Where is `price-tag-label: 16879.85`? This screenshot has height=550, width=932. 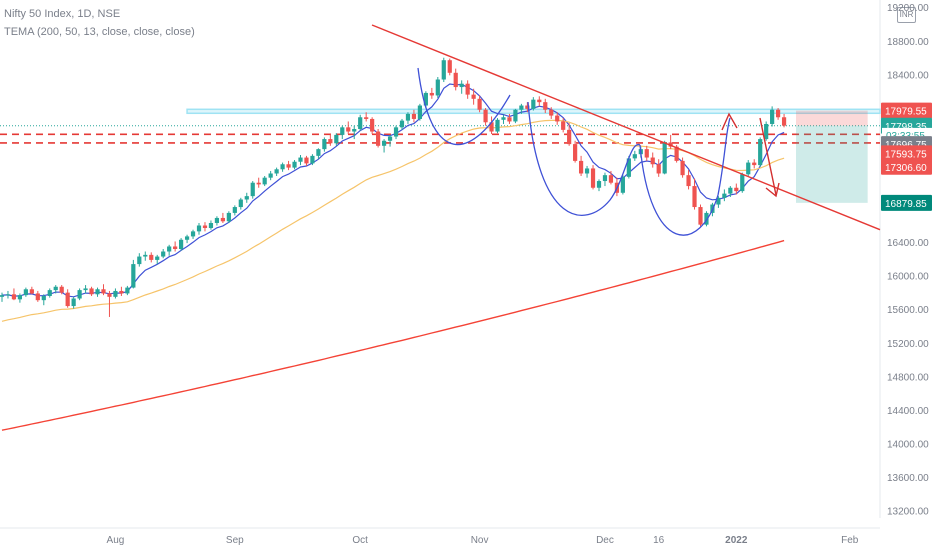
price-tag-label: 16879.85 is located at coordinates (906, 204).